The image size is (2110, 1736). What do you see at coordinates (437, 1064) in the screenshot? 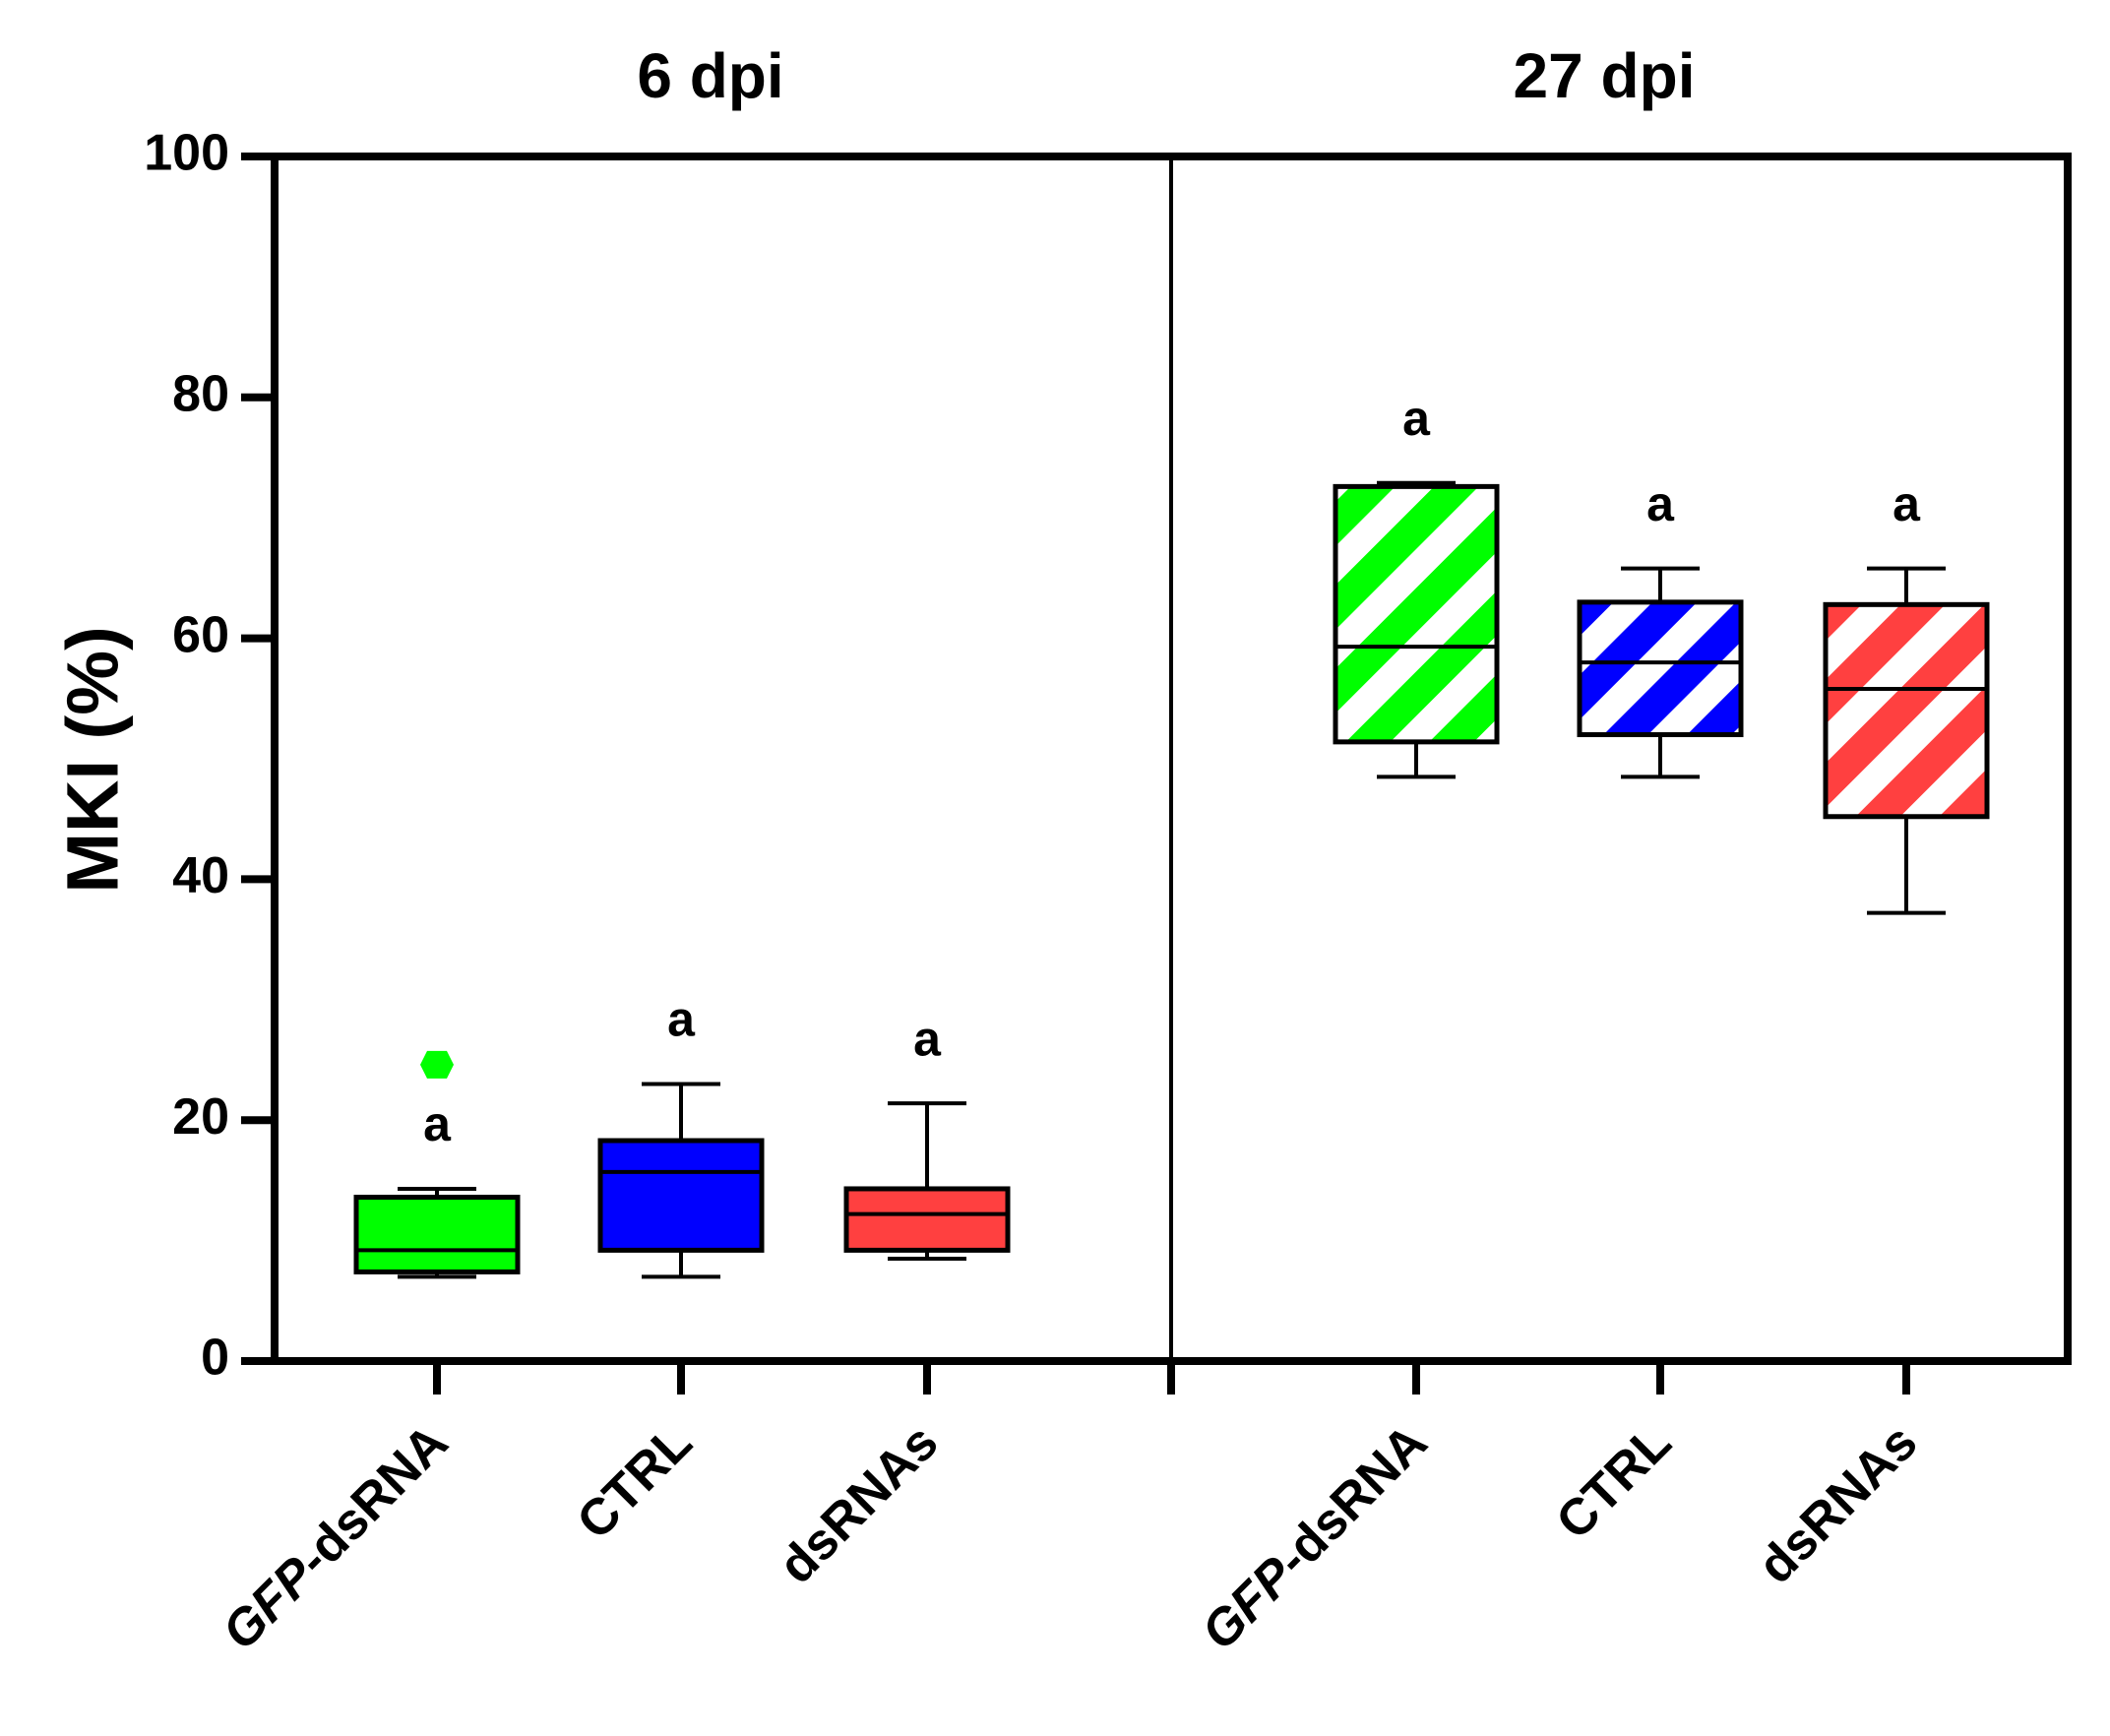
I see `outlier-point` at bounding box center [437, 1064].